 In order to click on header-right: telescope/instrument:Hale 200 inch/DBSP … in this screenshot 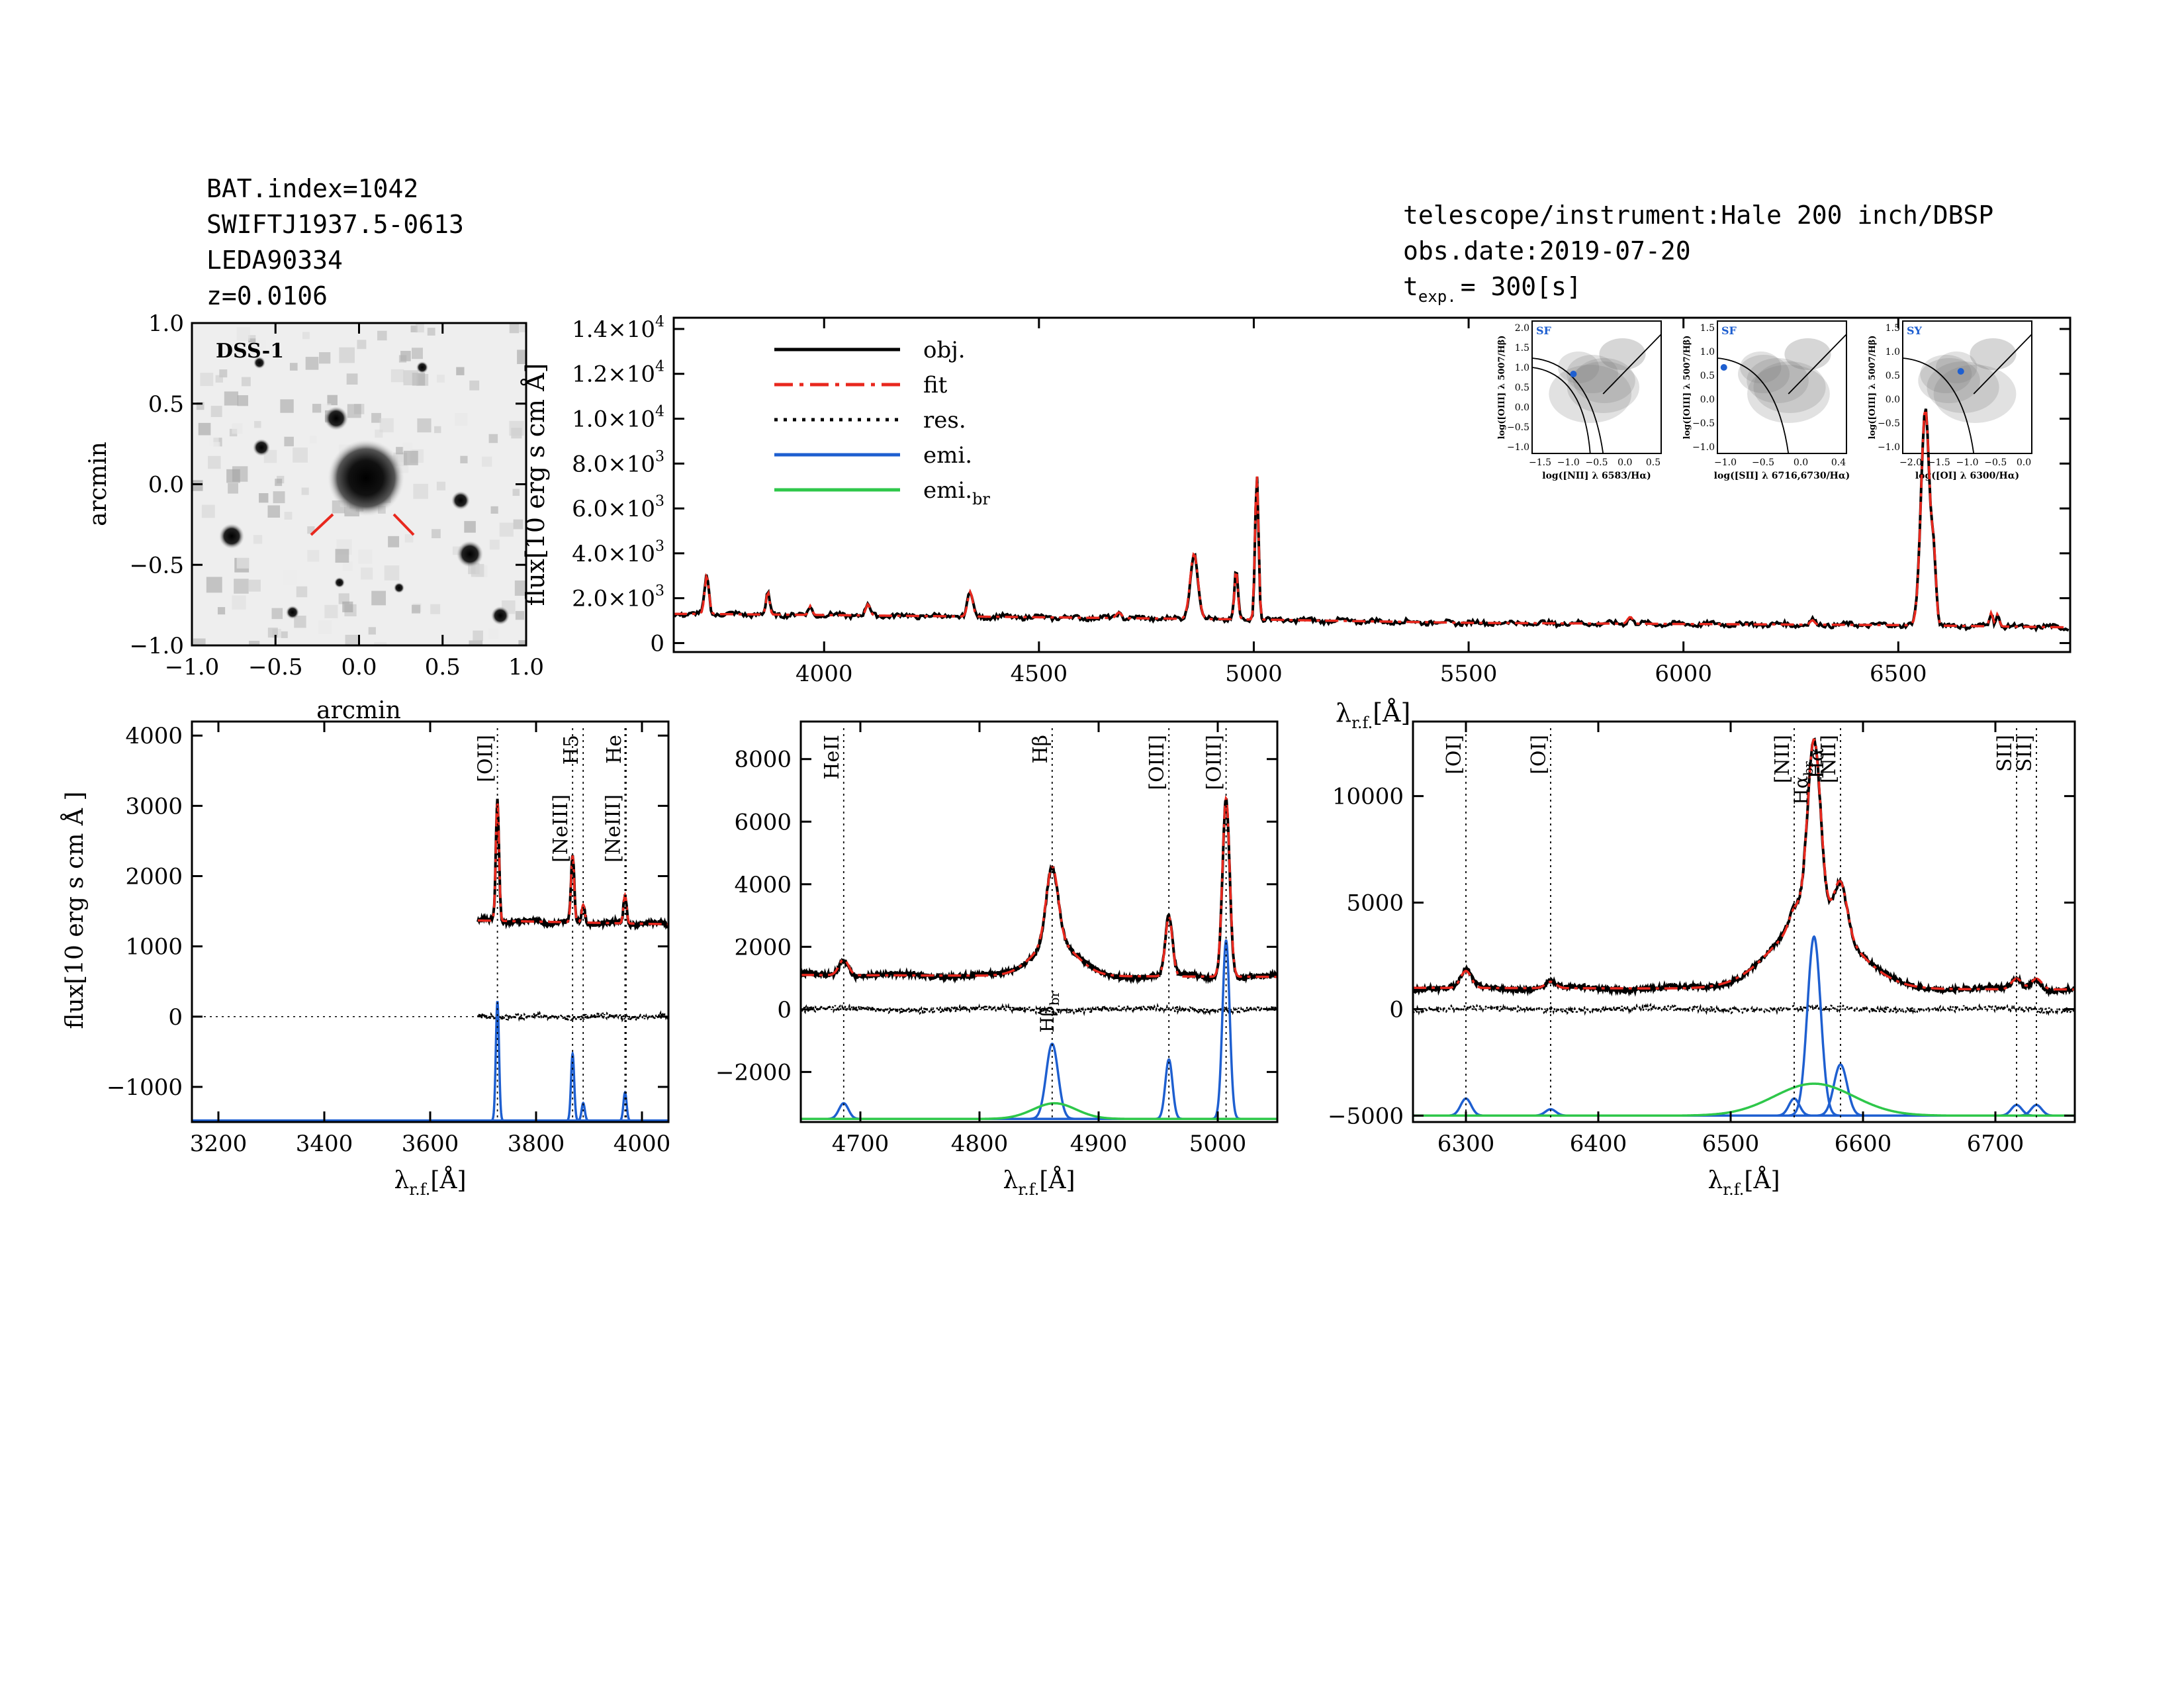, I will do `click(1698, 253)`.